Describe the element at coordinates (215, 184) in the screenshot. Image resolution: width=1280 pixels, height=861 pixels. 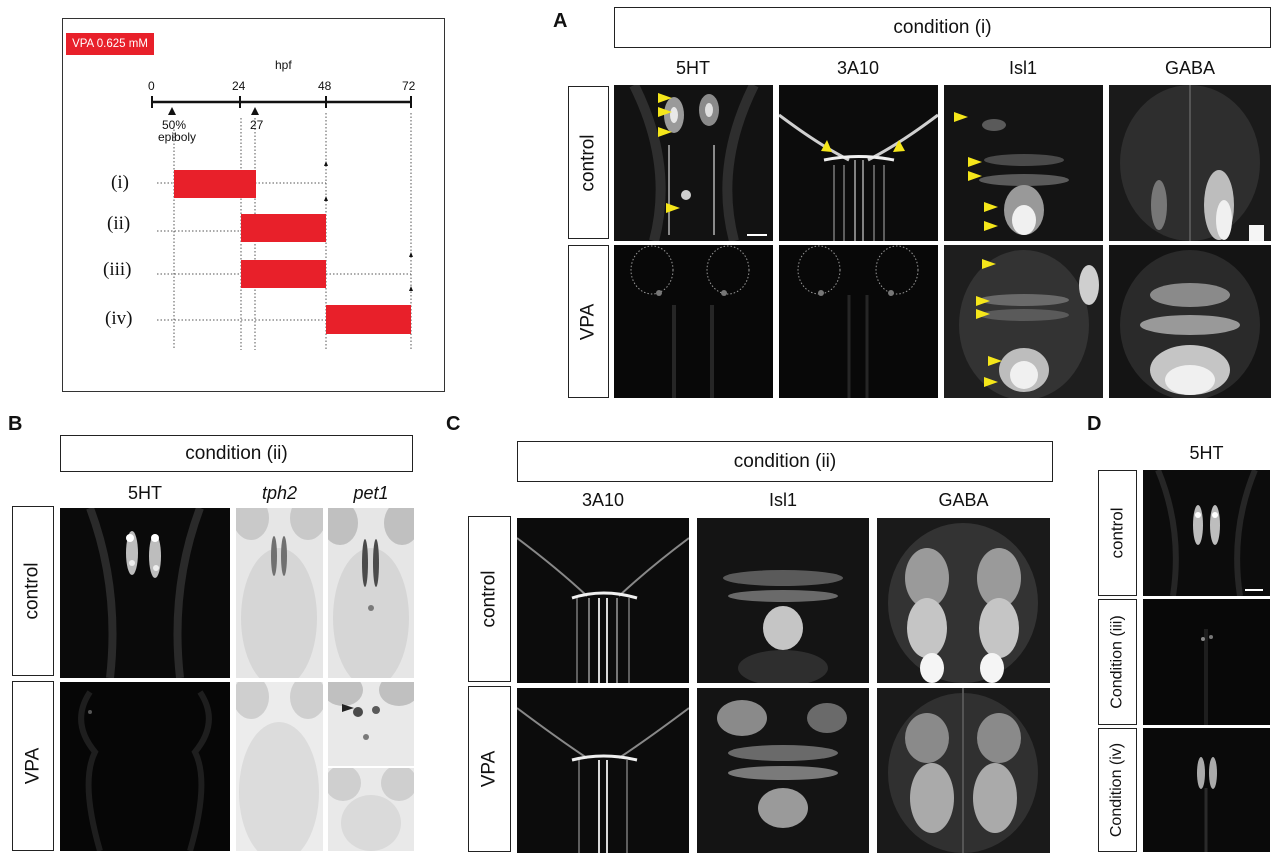
I see `exposure-bar-i` at that location.